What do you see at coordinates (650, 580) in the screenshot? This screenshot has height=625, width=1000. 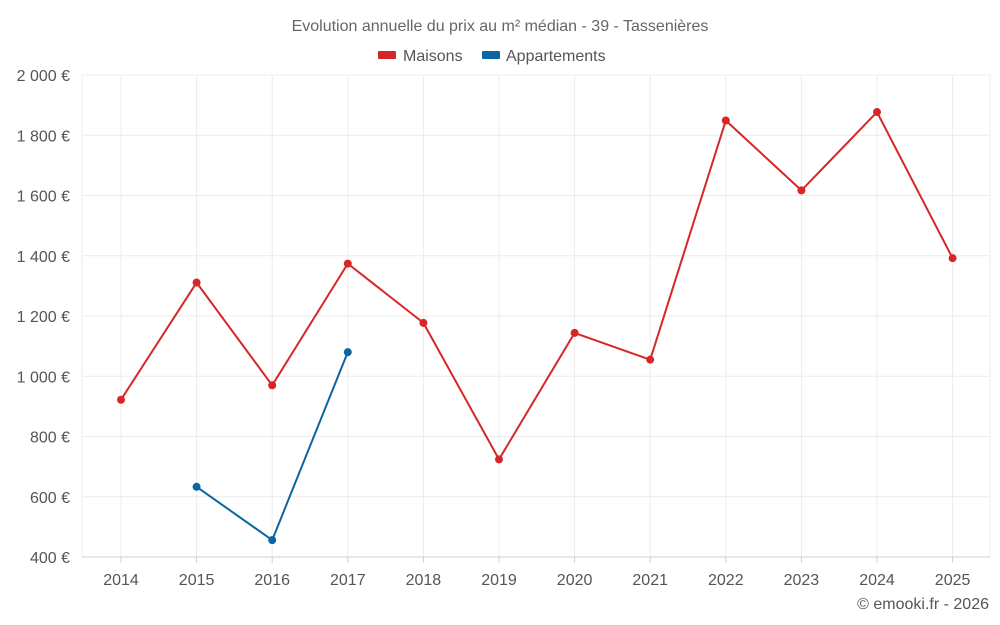 I see `x-tick-label: 2021` at bounding box center [650, 580].